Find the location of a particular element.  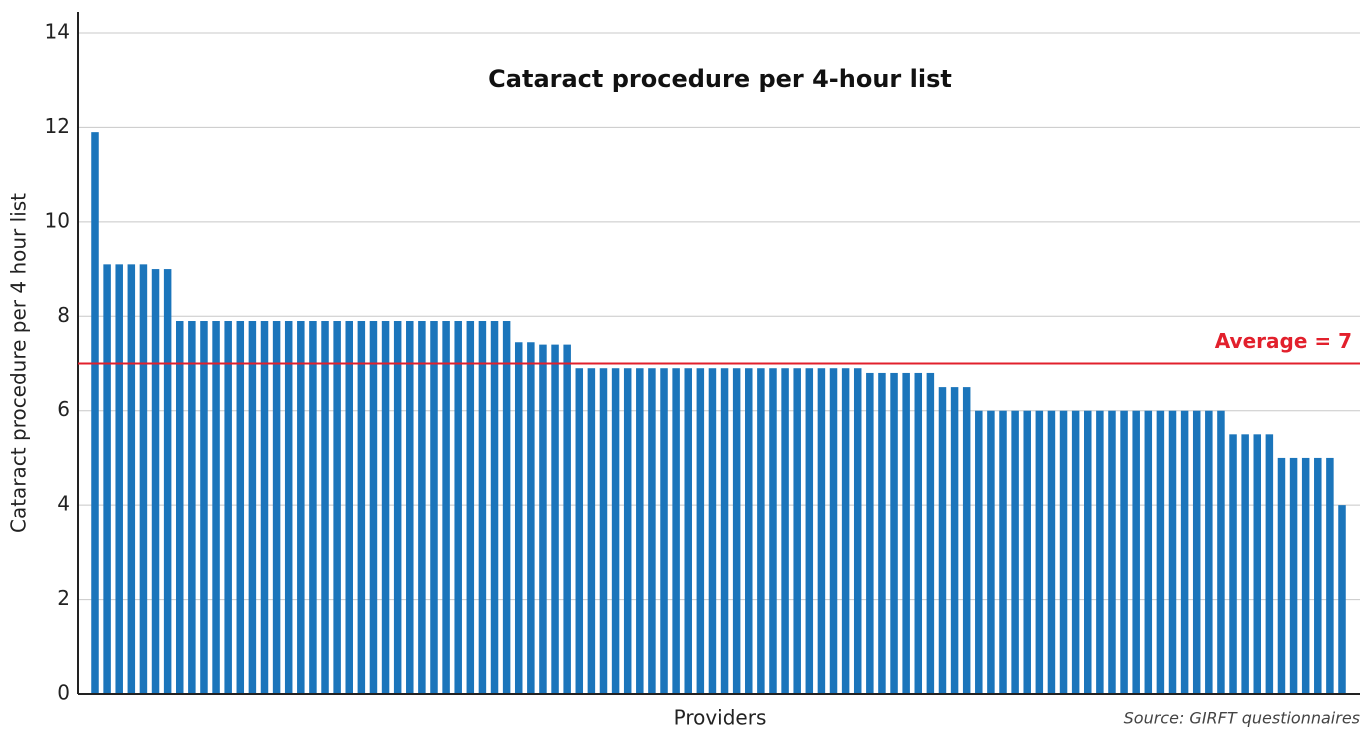

y-tick-label: 8 is located at coordinates (63, 315).